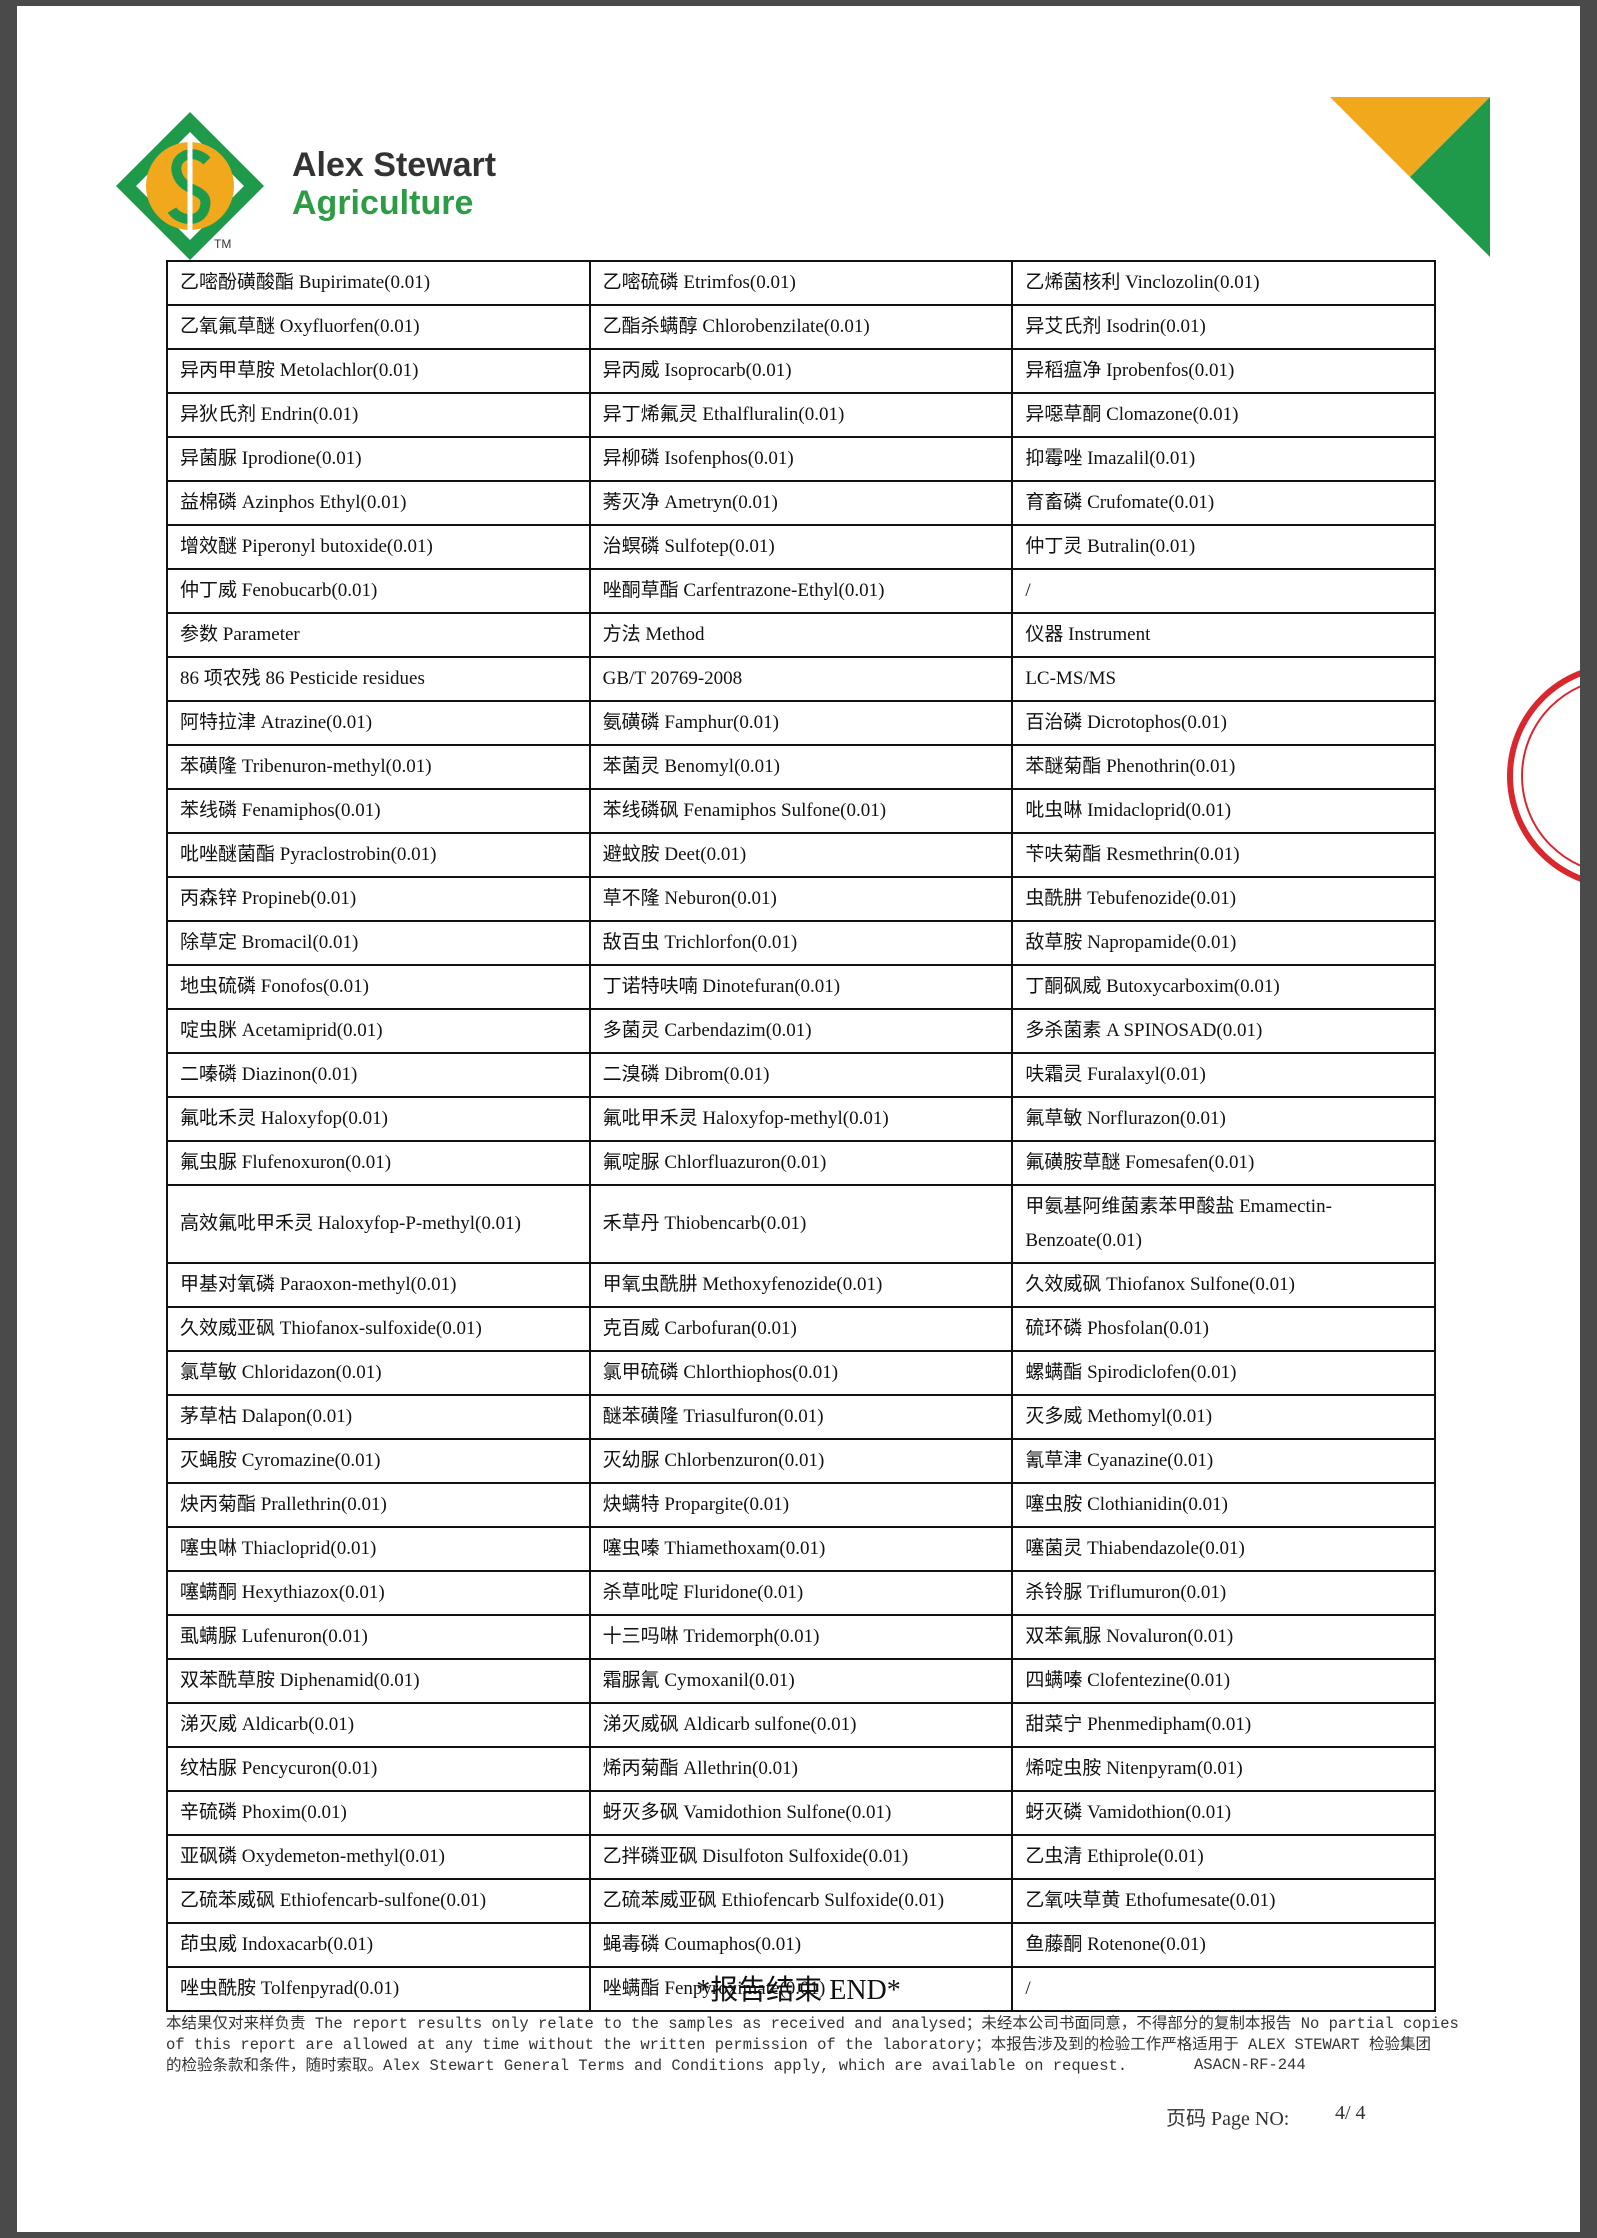 This screenshot has width=1597, height=2238. I want to click on table-cell: 苄呋菊酯 Resmethrin(0.01), so click(1223, 855).